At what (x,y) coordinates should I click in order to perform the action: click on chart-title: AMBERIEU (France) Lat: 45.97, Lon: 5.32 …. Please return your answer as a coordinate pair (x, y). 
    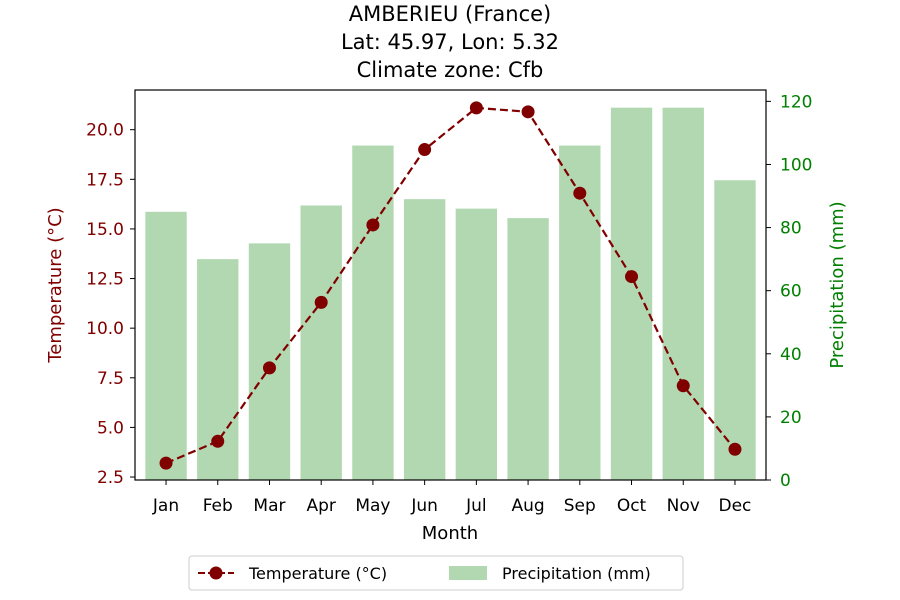
    Looking at the image, I should click on (450, 42).